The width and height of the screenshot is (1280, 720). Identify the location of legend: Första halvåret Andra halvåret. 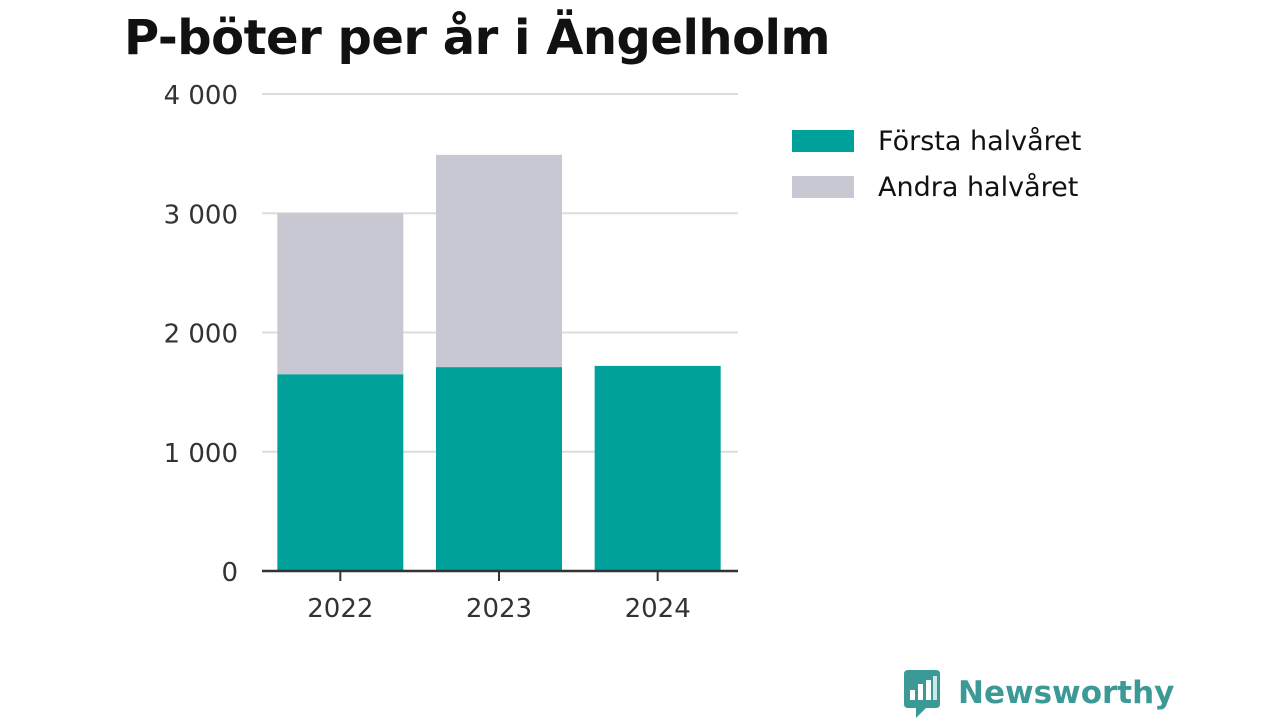
(936, 164).